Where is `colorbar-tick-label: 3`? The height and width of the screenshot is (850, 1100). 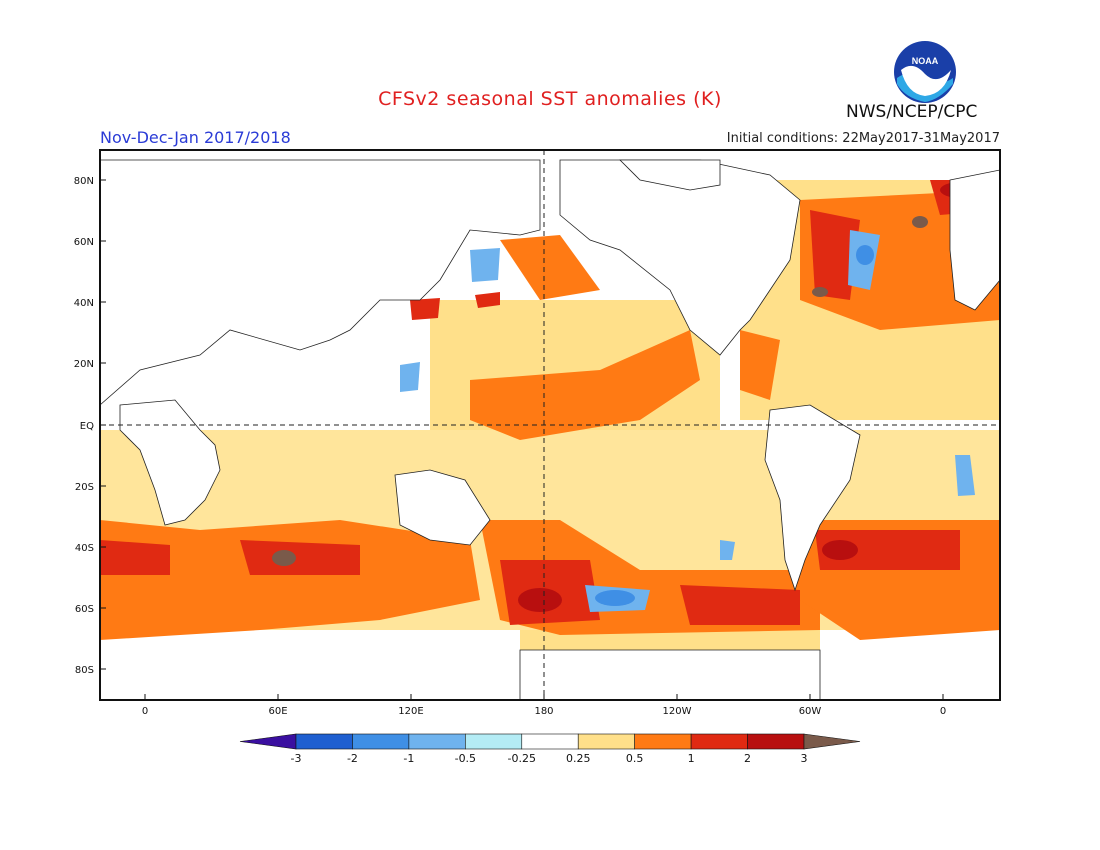 colorbar-tick-label: 3 is located at coordinates (804, 758).